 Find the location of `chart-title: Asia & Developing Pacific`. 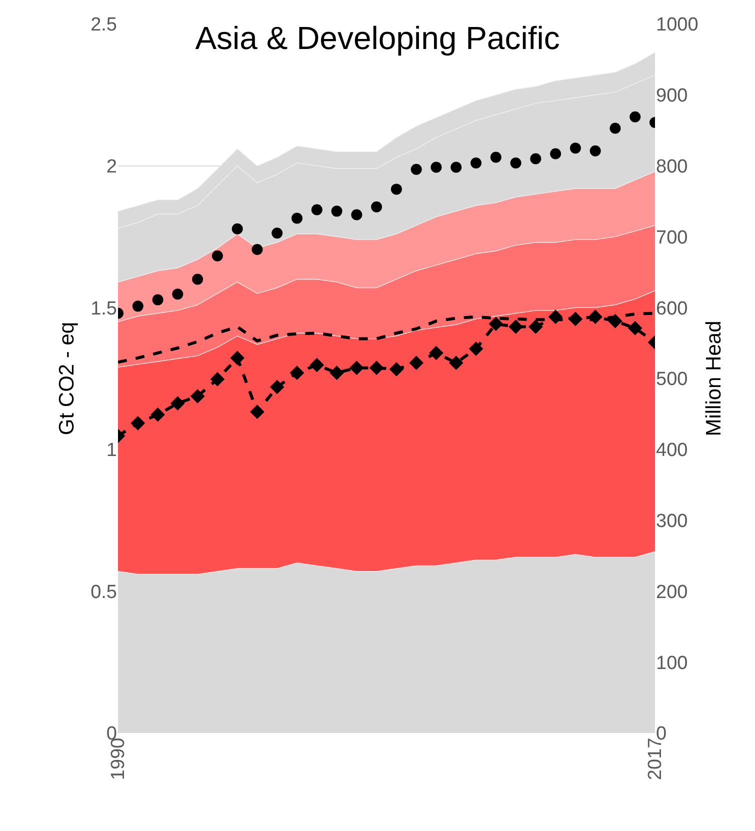

chart-title: Asia & Developing Pacific is located at coordinates (377, 38).